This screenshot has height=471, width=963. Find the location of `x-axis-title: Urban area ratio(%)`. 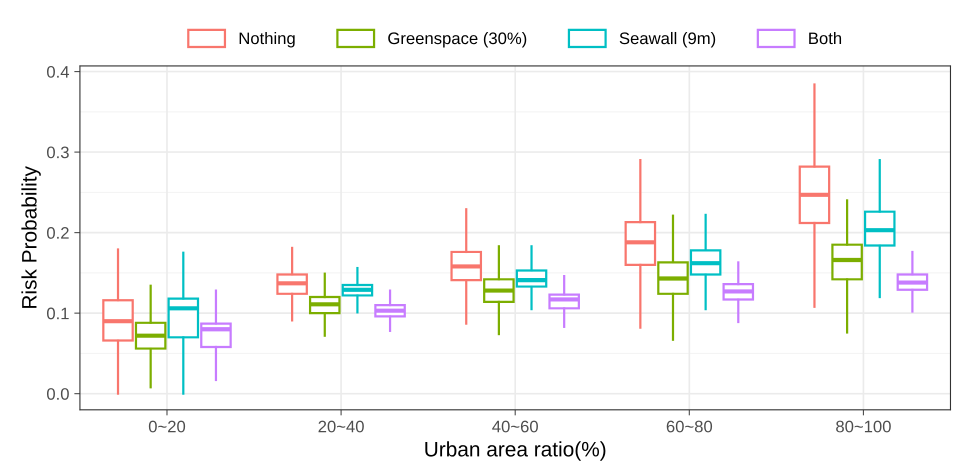

x-axis-title: Urban area ratio(%) is located at coordinates (515, 451).